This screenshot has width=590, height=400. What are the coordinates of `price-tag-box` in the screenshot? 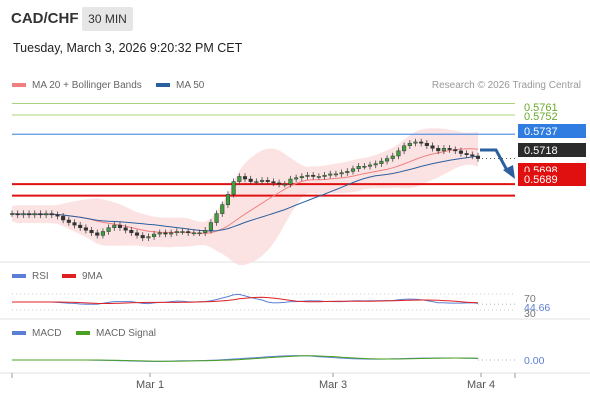 It's located at (552, 150).